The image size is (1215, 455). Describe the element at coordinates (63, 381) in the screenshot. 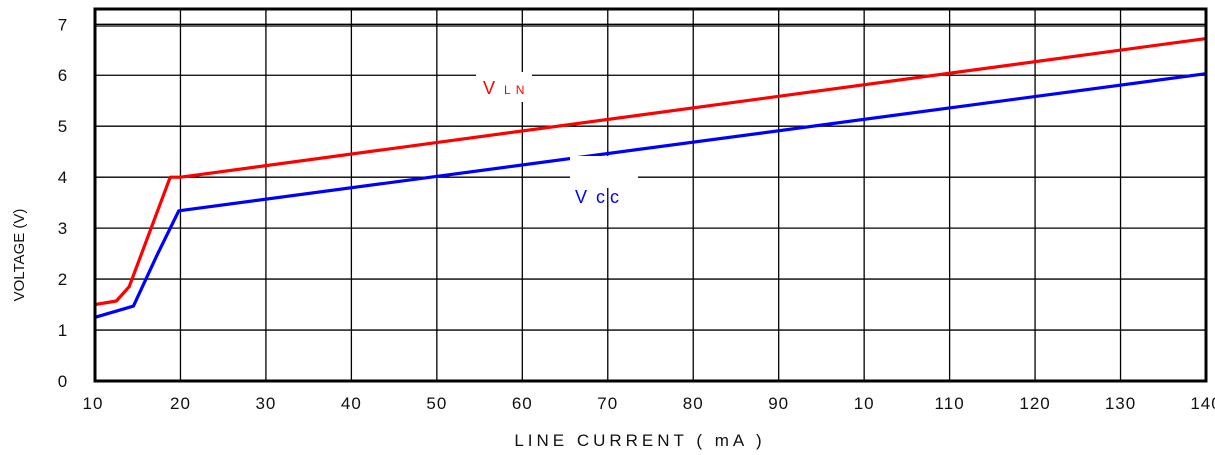

I see `y-tick-label: 0` at that location.